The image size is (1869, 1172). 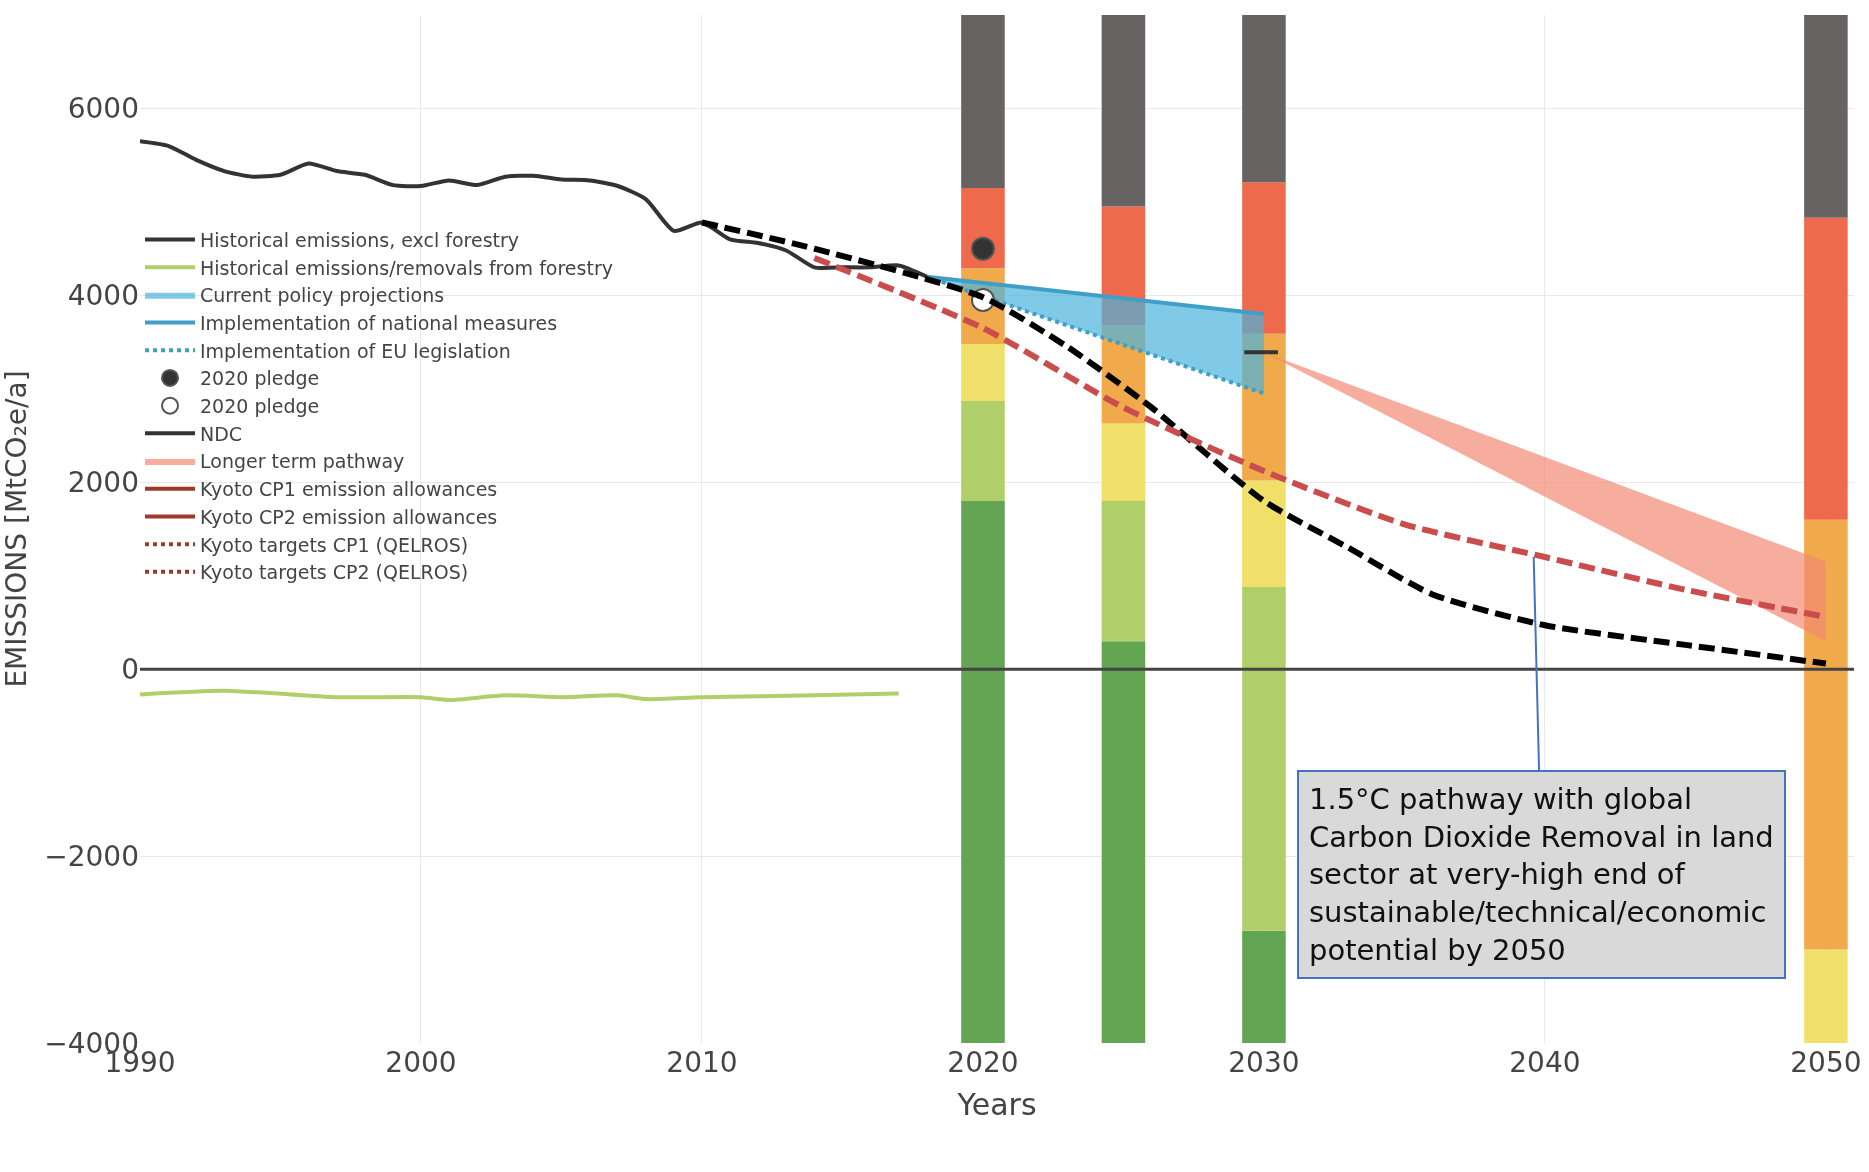 What do you see at coordinates (996, 1104) in the screenshot?
I see `x-axis-title: Years` at bounding box center [996, 1104].